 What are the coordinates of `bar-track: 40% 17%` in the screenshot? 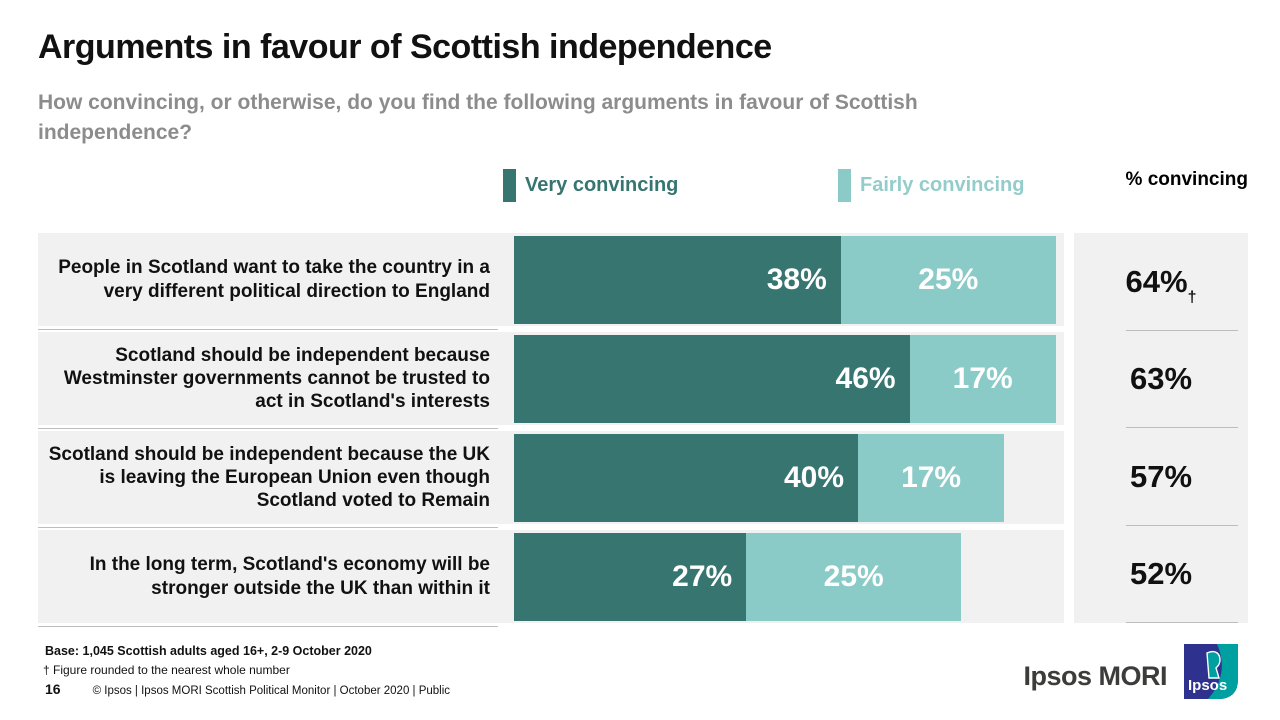 It's located at (789, 477).